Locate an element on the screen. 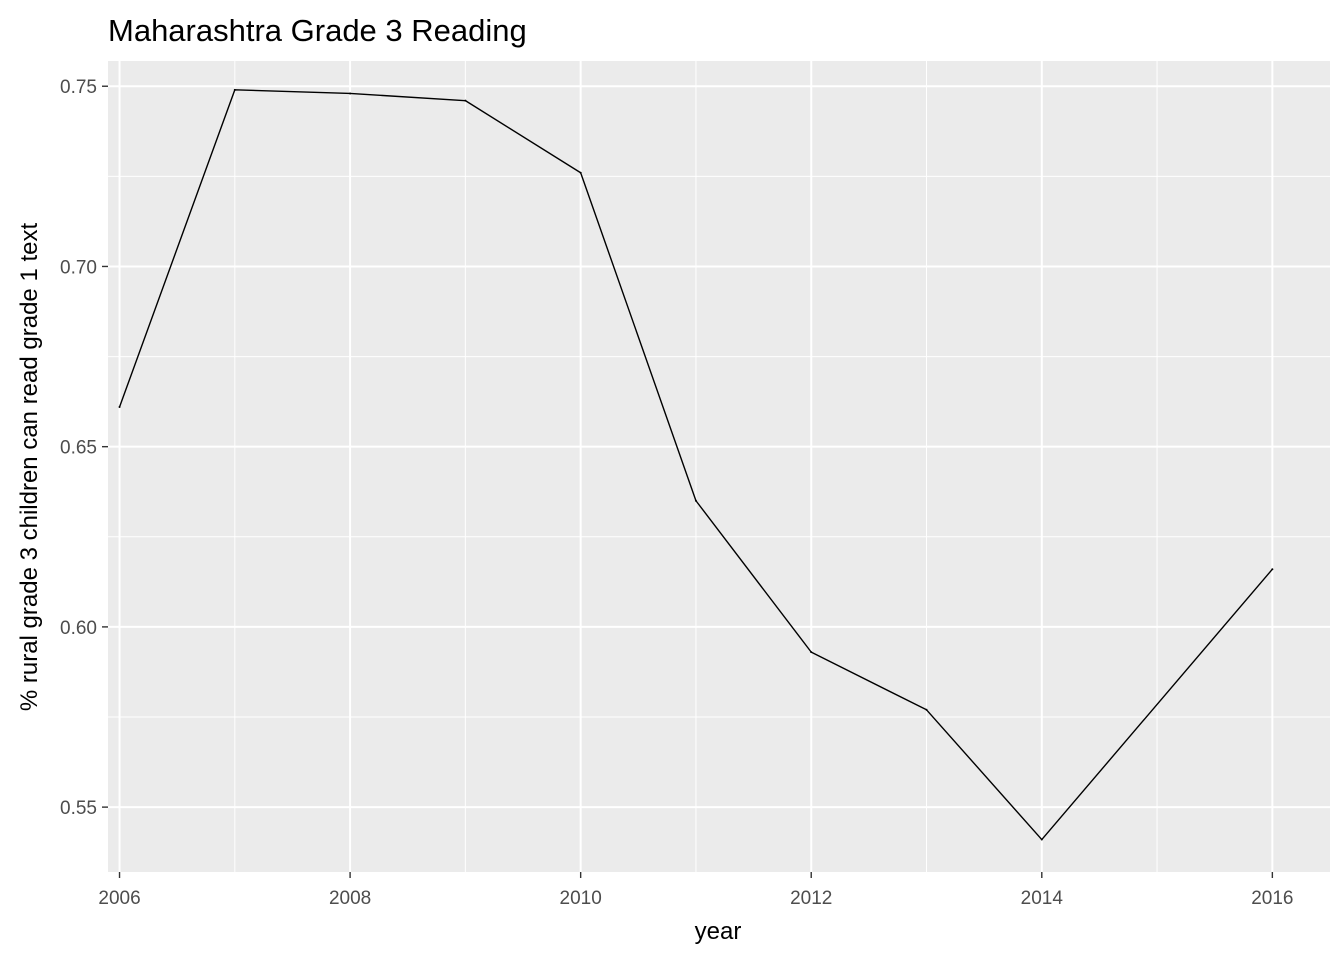  y-axis: 0.55 0.60 0.65 0.70 0.75 is located at coordinates (84, 448).